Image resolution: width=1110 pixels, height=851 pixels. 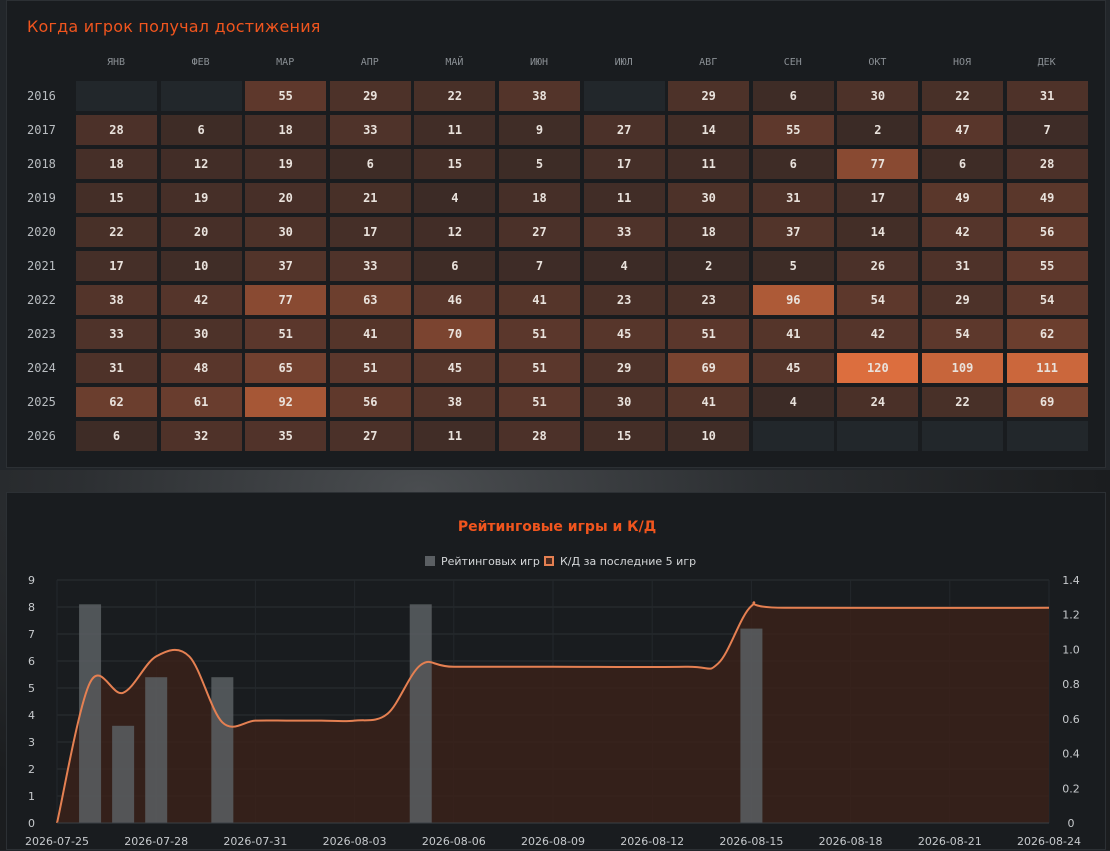 What do you see at coordinates (286, 164) in the screenshot?
I see `heatmap-cell: 19` at bounding box center [286, 164].